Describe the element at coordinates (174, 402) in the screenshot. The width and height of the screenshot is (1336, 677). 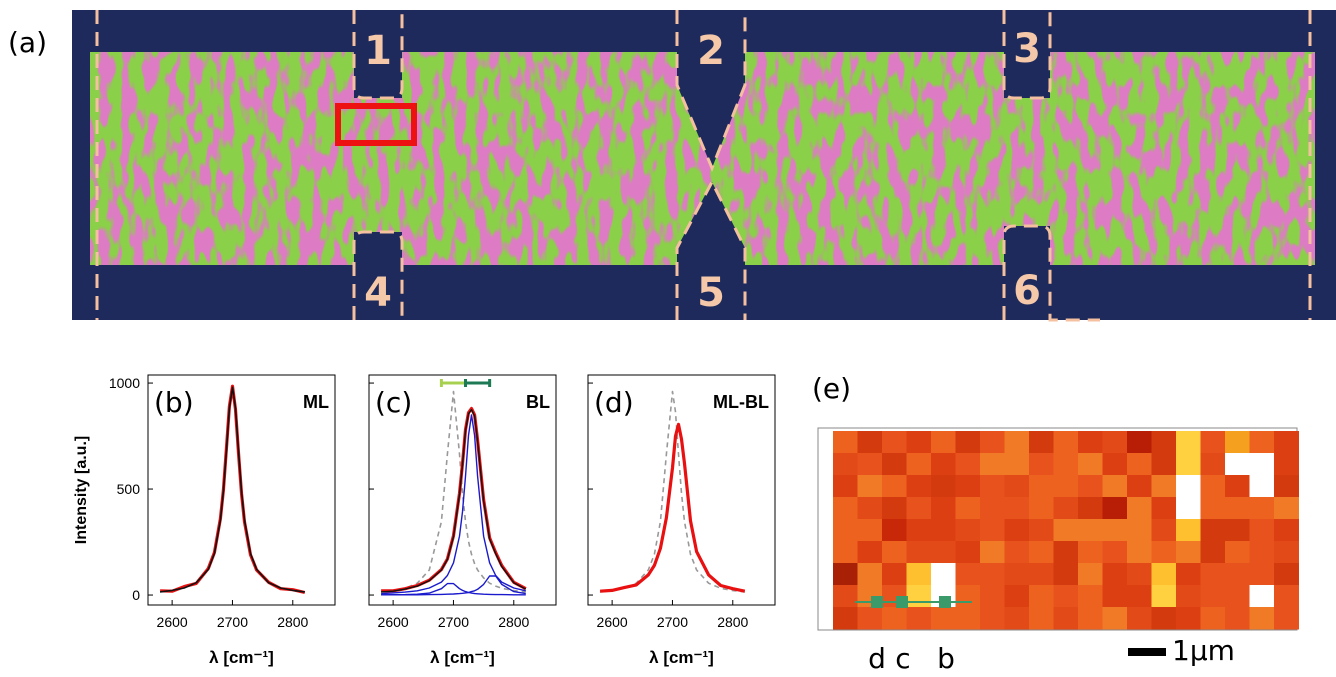
I see `panel-label: (b)` at that location.